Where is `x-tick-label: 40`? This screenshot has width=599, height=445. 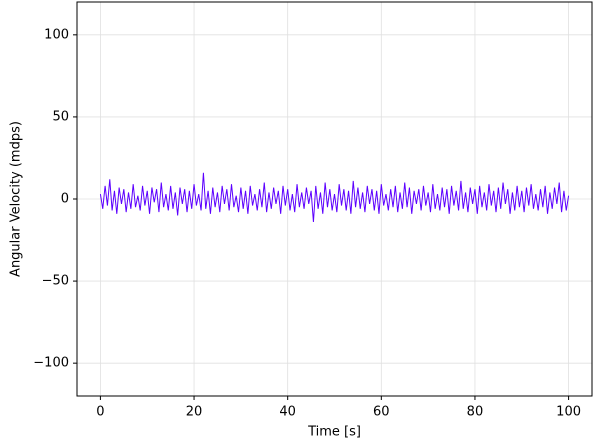 x-tick-label: 40 is located at coordinates (287, 412).